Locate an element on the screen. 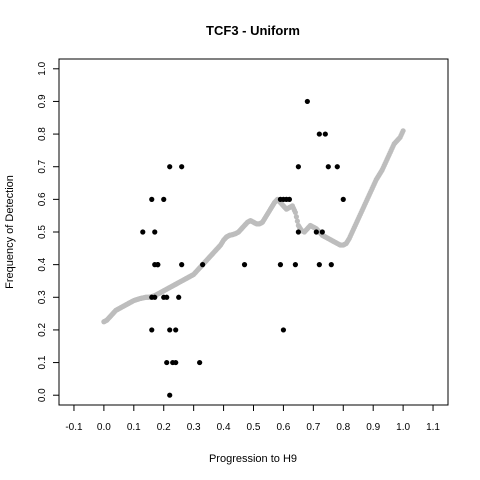  y-tick-label: 0.1 is located at coordinates (42, 362).